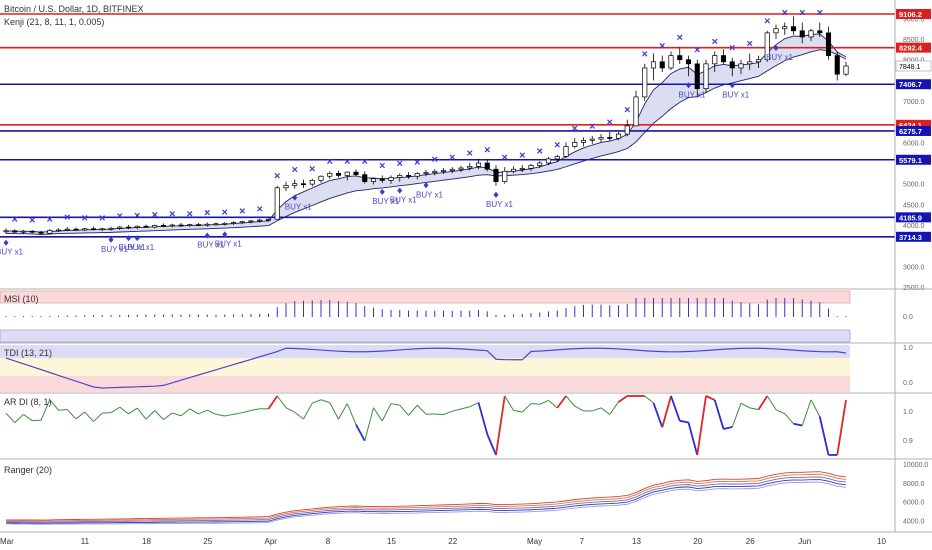 The width and height of the screenshot is (932, 550). Describe the element at coordinates (425, 367) in the screenshot. I see `tdi-mid-zone` at that location.